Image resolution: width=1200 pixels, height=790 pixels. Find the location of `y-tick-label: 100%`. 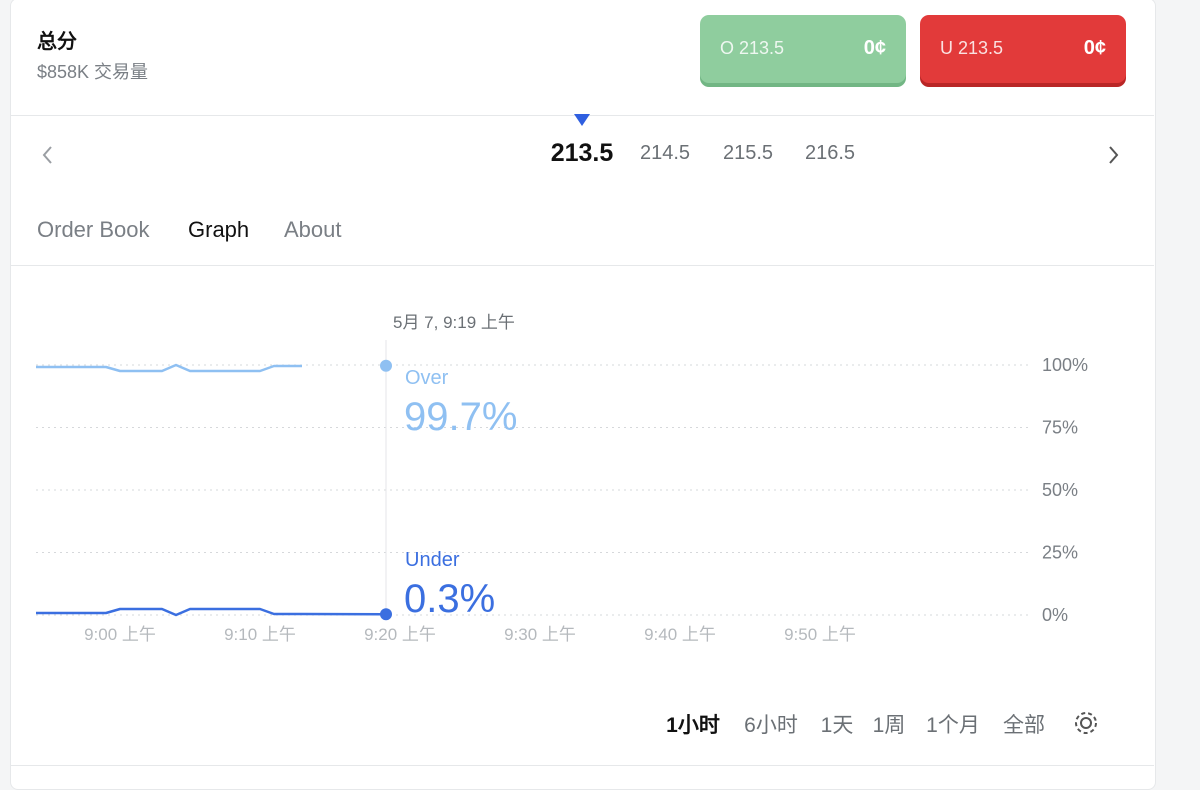

y-tick-label: 100% is located at coordinates (1065, 365).